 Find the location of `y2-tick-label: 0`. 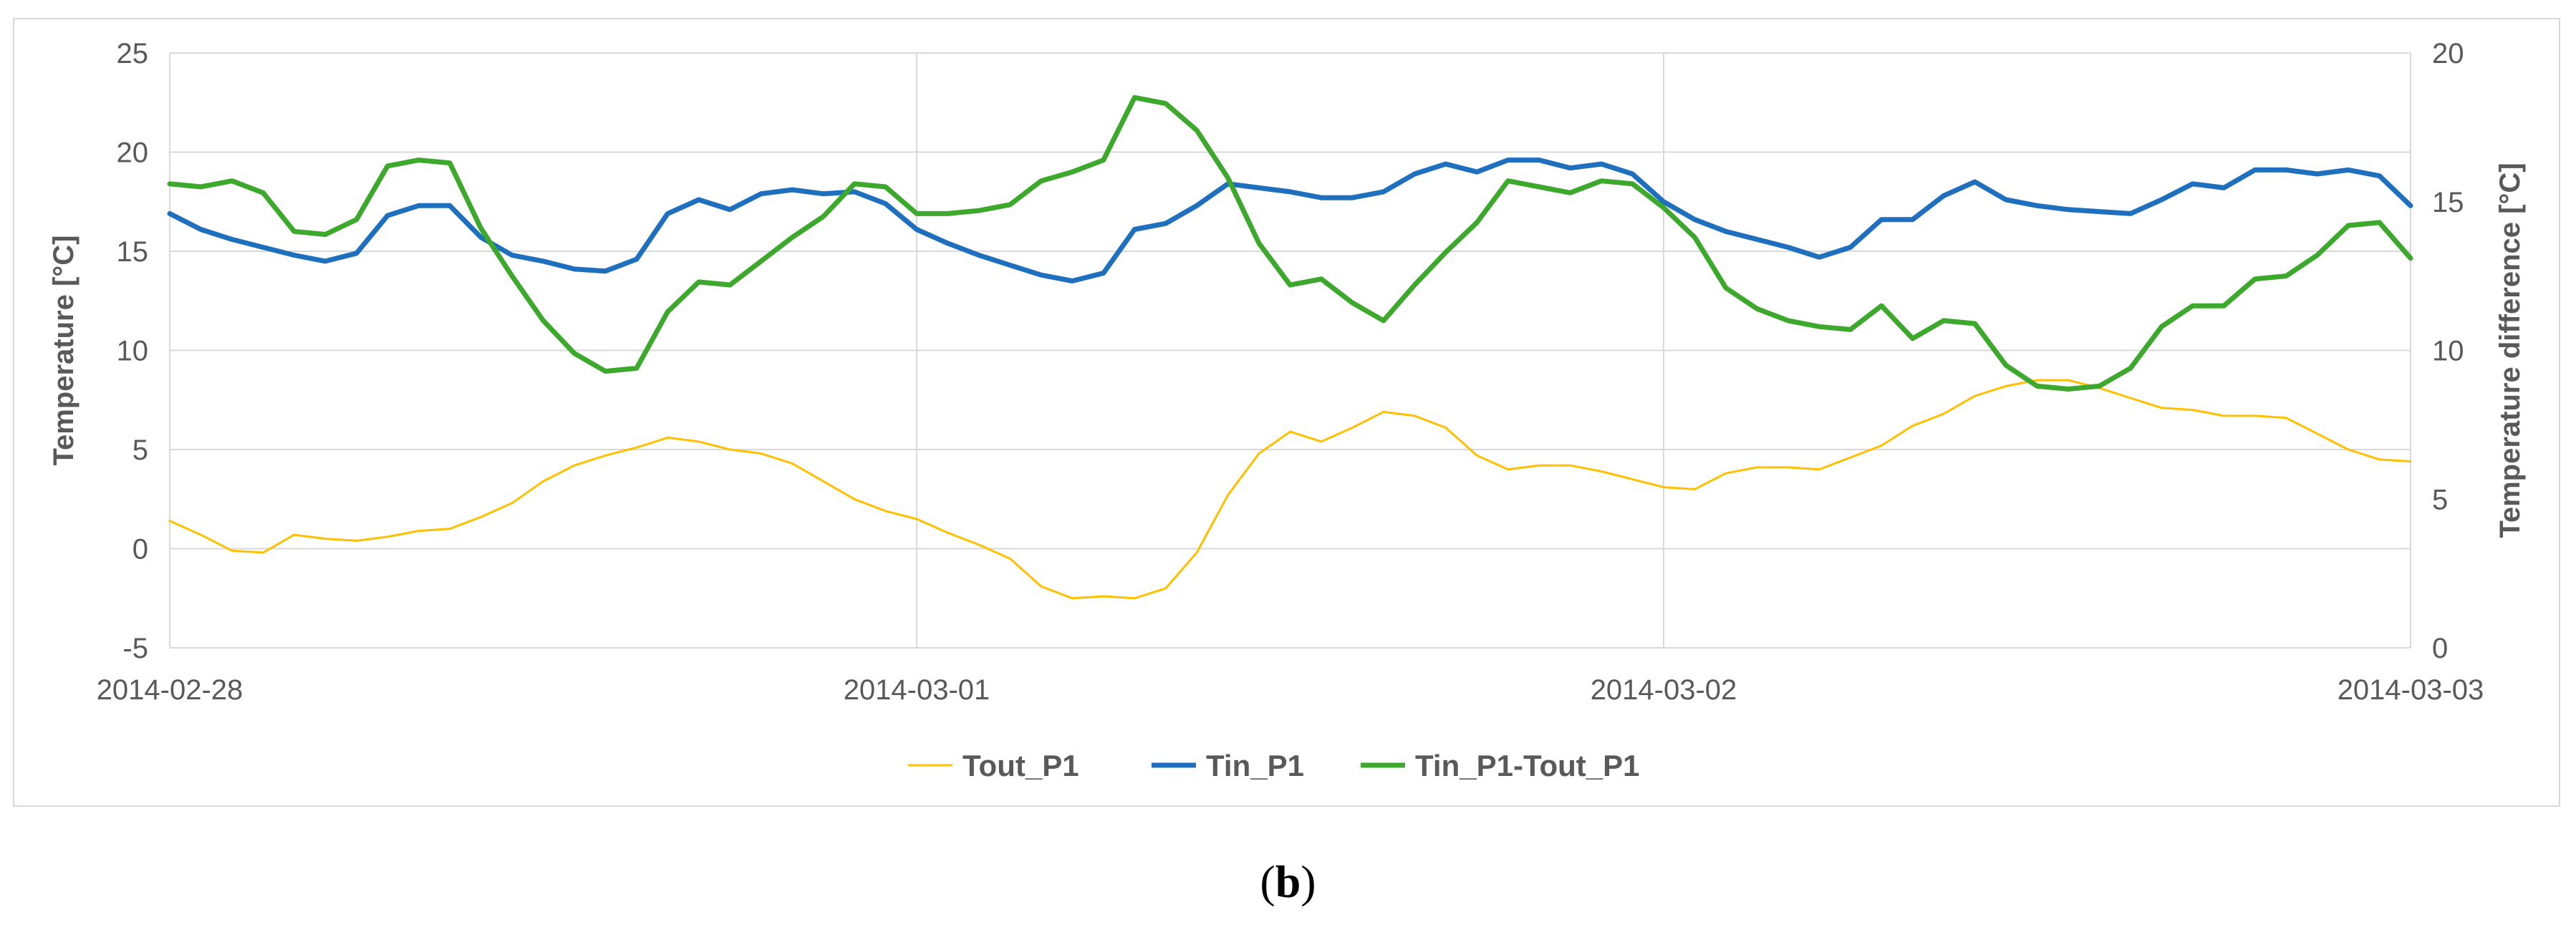

y2-tick-label: 0 is located at coordinates (2440, 648).